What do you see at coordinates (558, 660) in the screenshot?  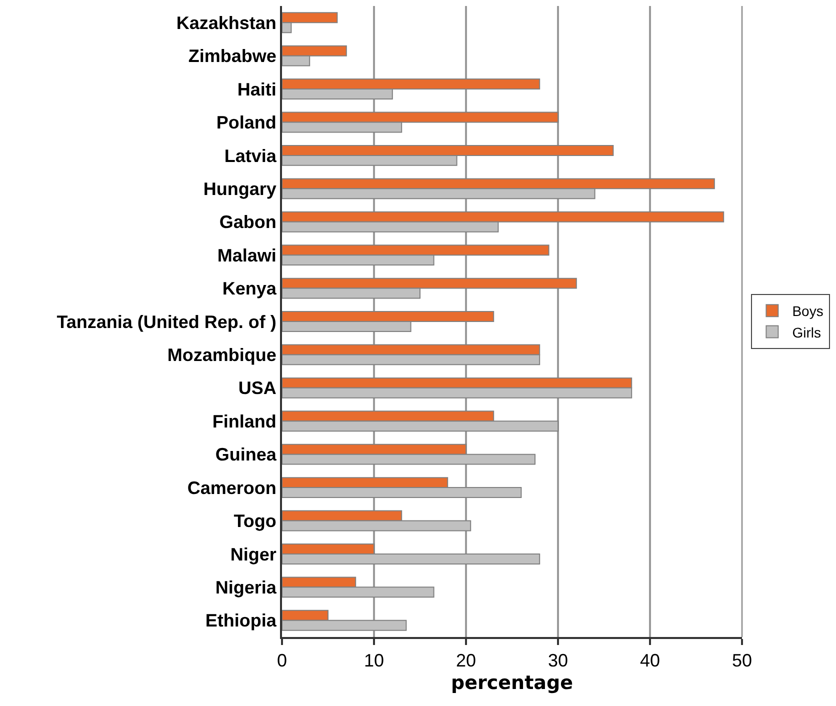 I see `x-tick-label: 30` at bounding box center [558, 660].